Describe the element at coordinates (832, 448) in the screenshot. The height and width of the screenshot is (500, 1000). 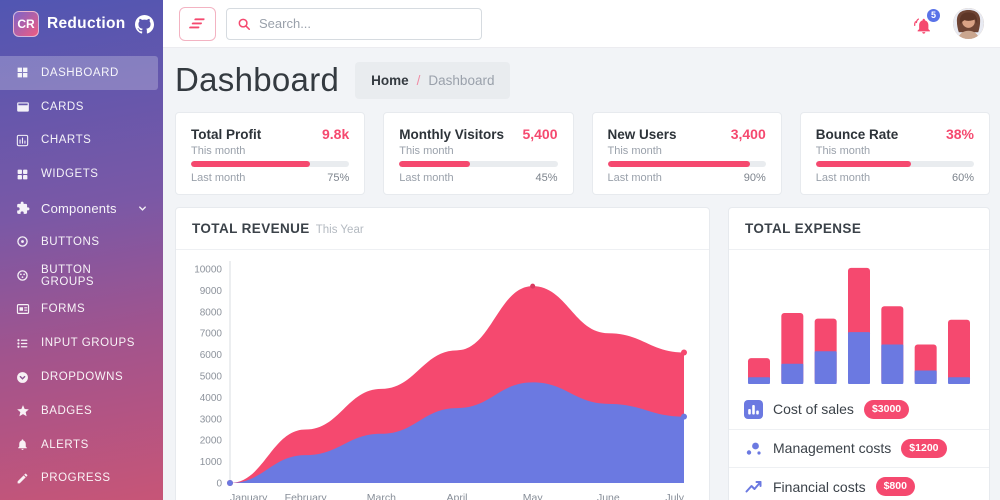
I see `legend-label: Management costs` at that location.